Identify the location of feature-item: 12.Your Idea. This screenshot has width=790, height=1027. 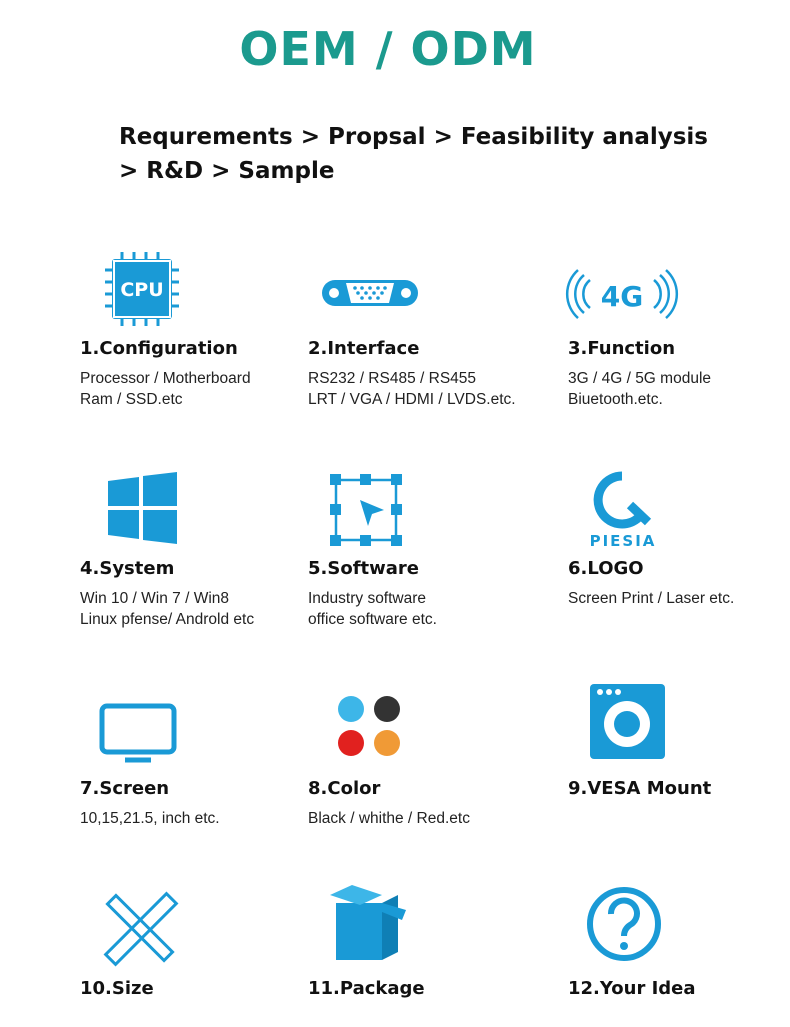
(679, 993).